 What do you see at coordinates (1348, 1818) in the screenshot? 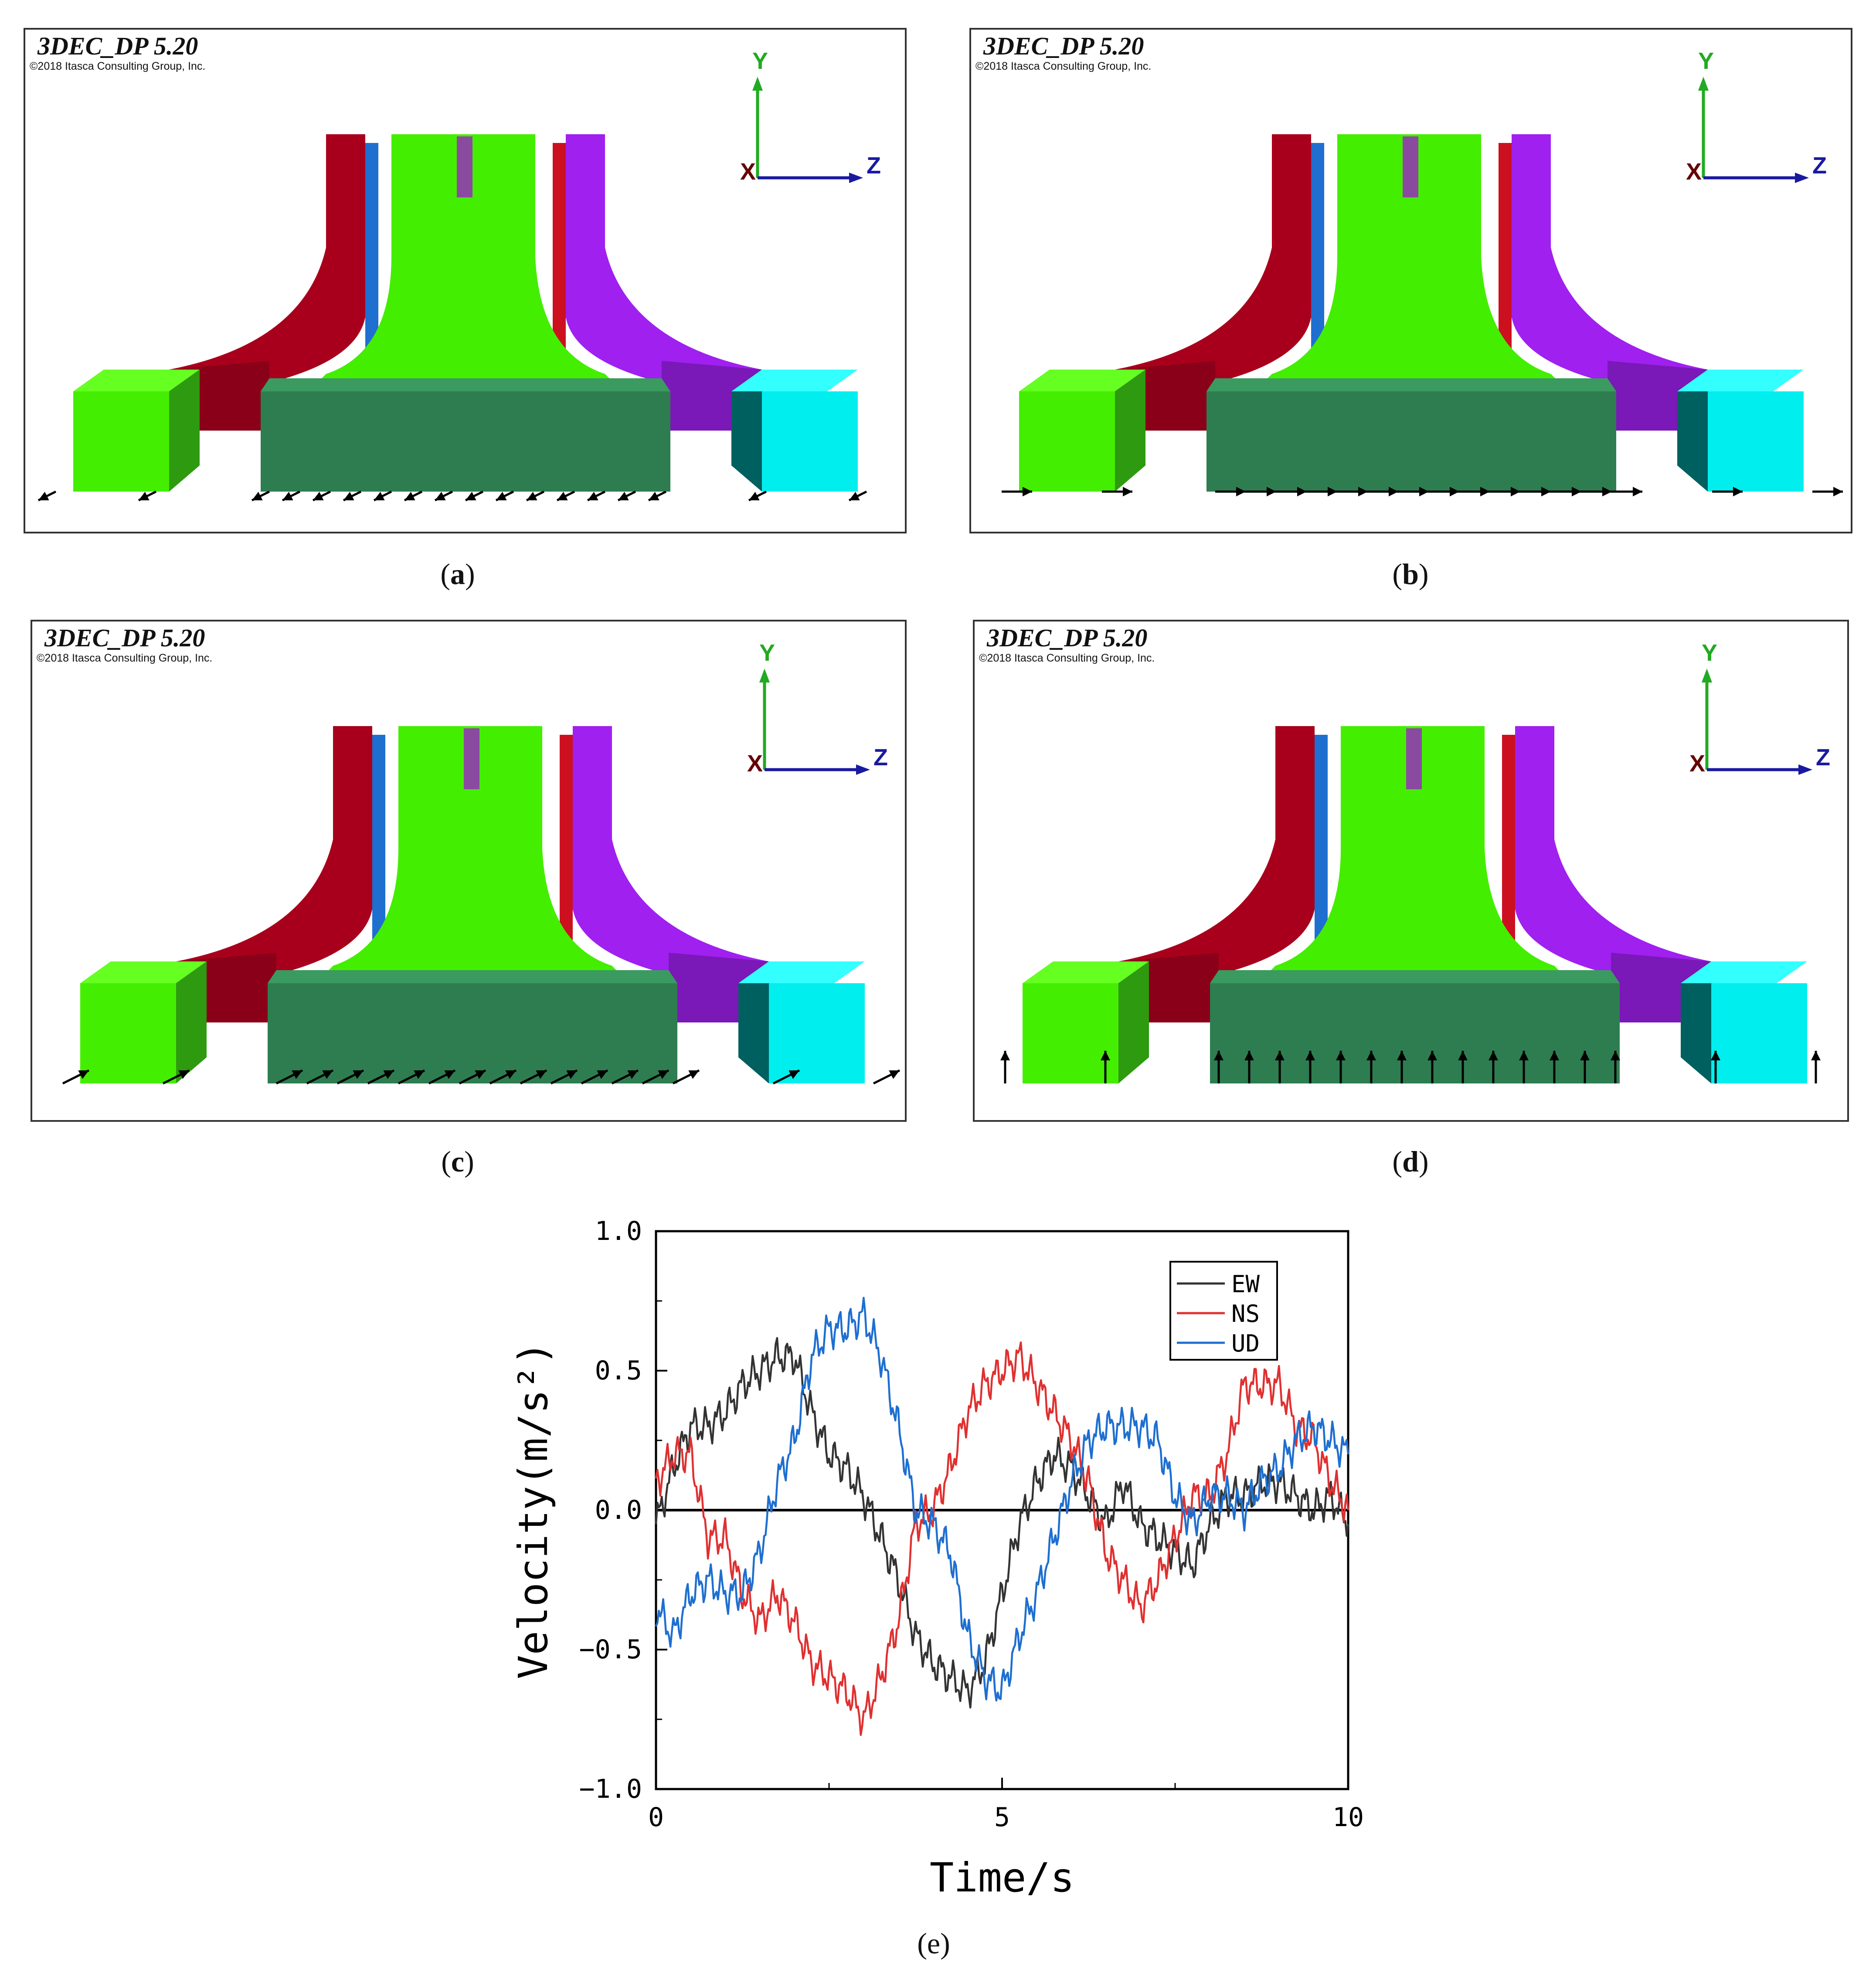
I see `x-tick-label: 10` at bounding box center [1348, 1818].